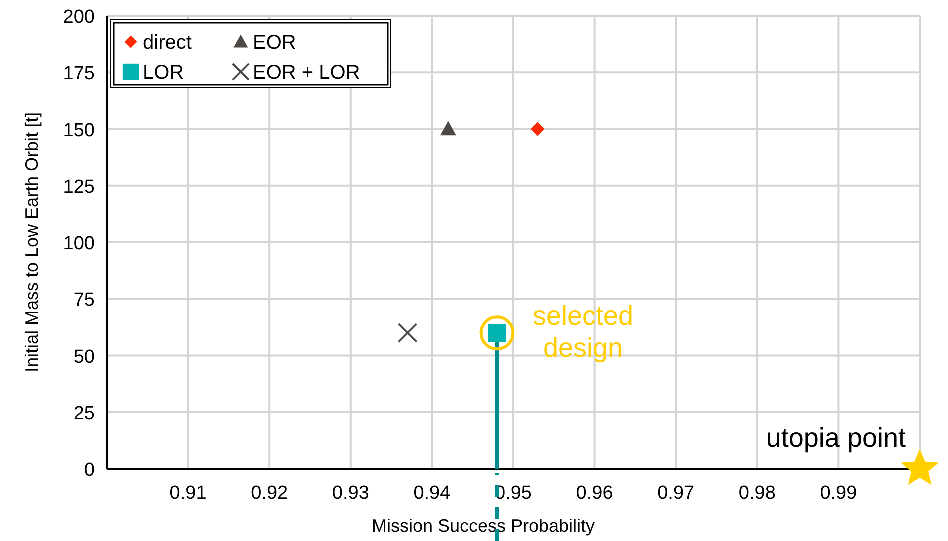  I want to click on y-tick-label: 75, so click(84, 301).